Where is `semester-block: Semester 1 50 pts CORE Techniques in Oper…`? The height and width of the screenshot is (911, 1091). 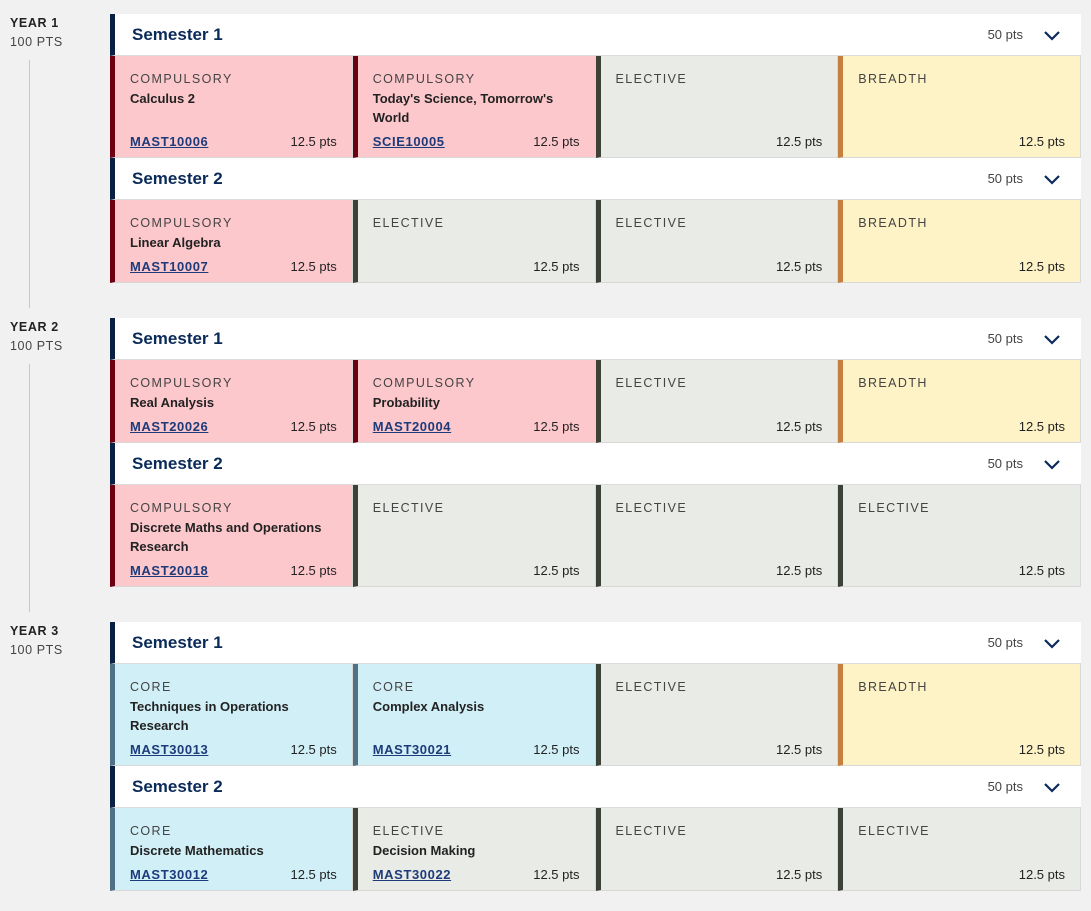 semester-block: Semester 1 50 pts CORE Techniques in Oper… is located at coordinates (595, 694).